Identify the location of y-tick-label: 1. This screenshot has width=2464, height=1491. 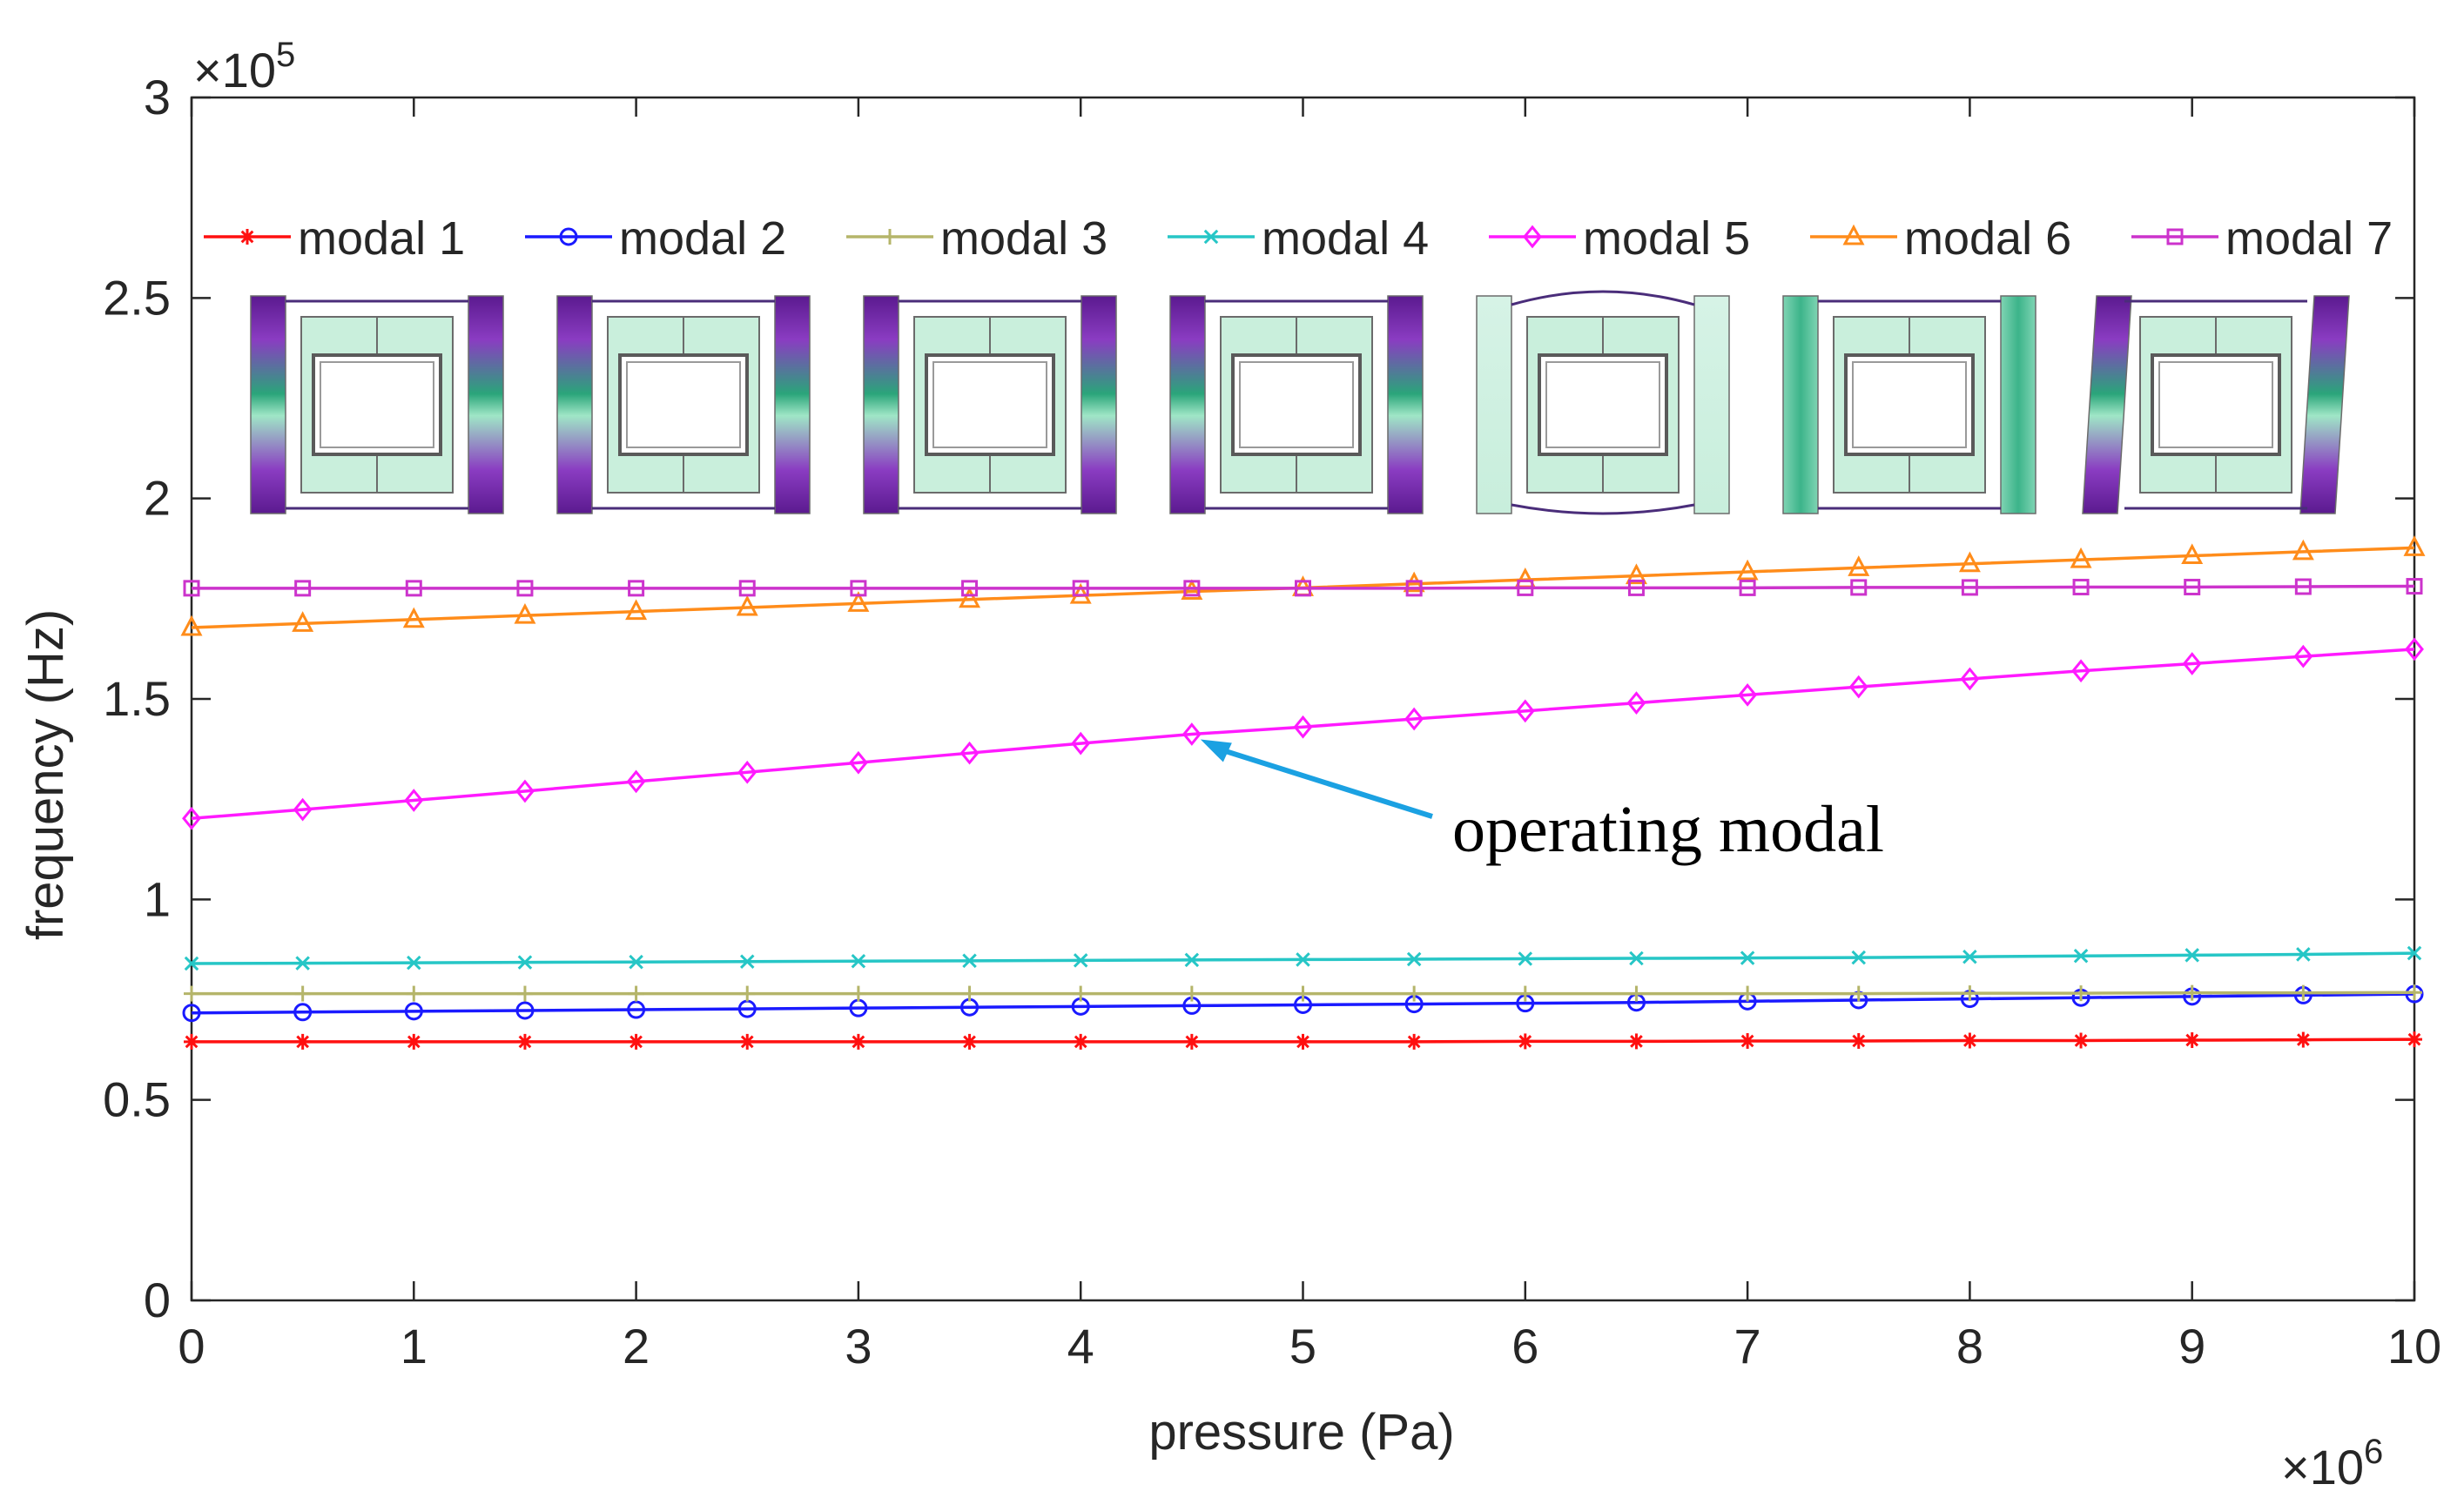
(157, 899).